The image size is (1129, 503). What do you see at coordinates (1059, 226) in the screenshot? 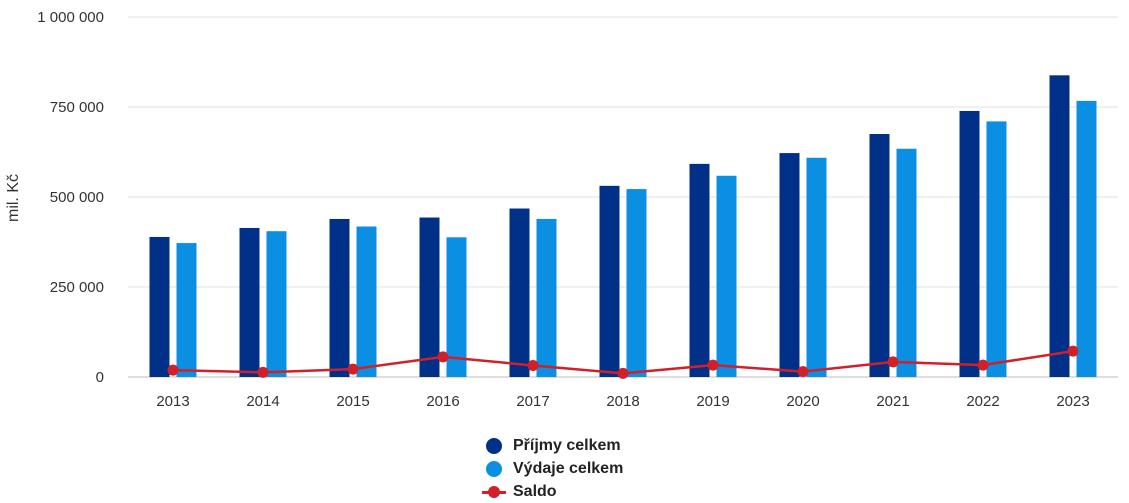
I see `bar-prijmy-2023` at bounding box center [1059, 226].